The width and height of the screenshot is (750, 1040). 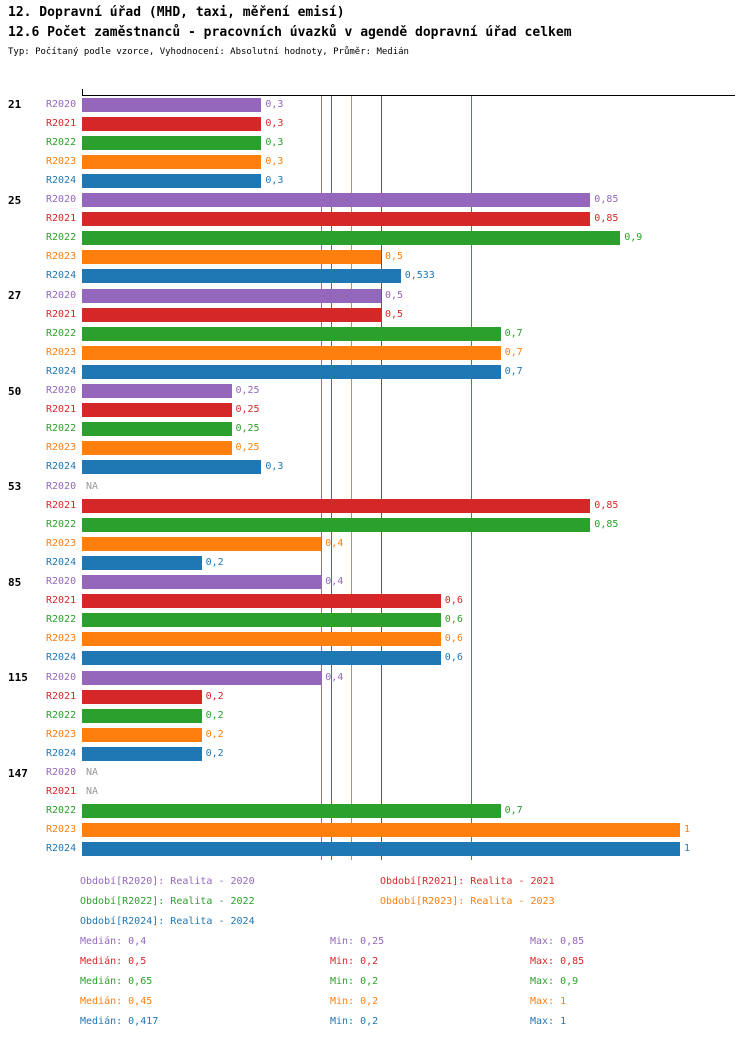 What do you see at coordinates (172, 123) in the screenshot?
I see `bar-21-R2021` at bounding box center [172, 123].